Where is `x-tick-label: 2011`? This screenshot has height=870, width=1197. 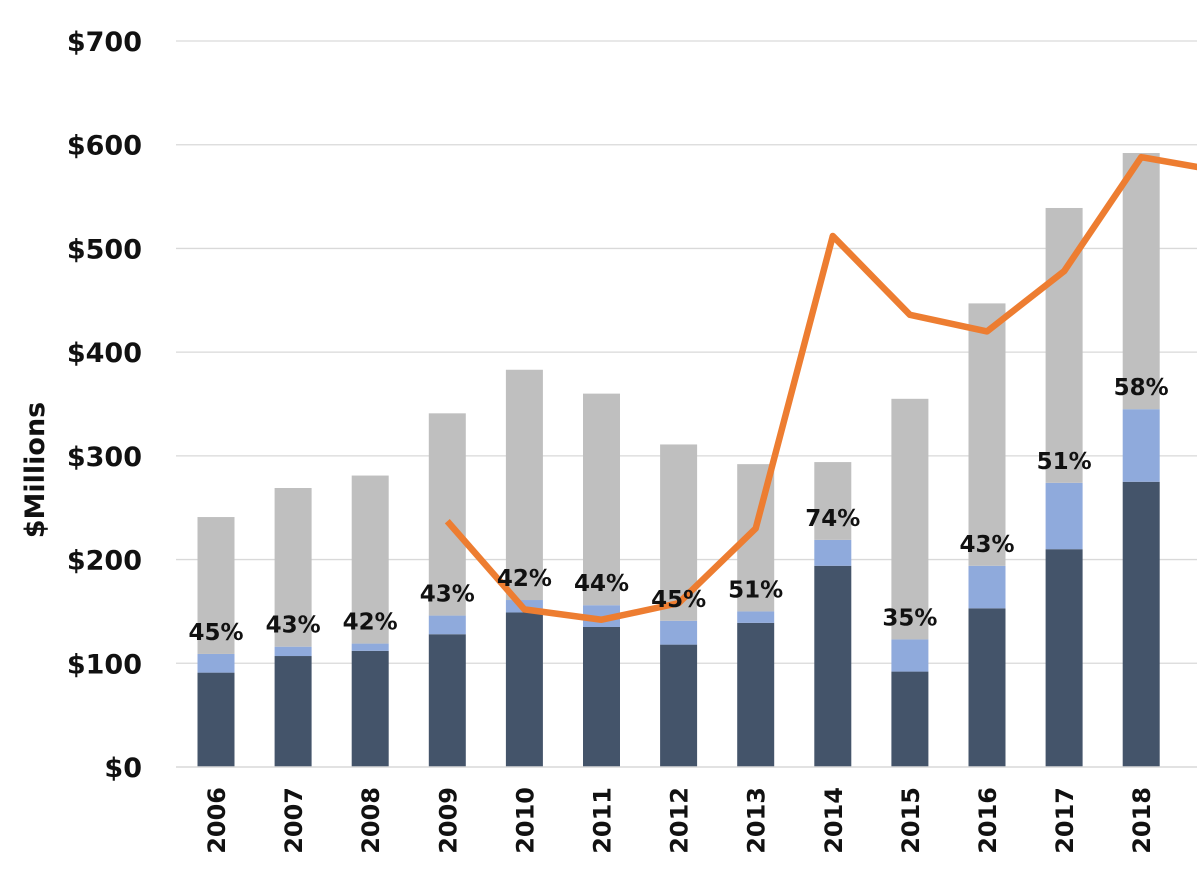
x-tick-label: 2011 is located at coordinates (603, 820).